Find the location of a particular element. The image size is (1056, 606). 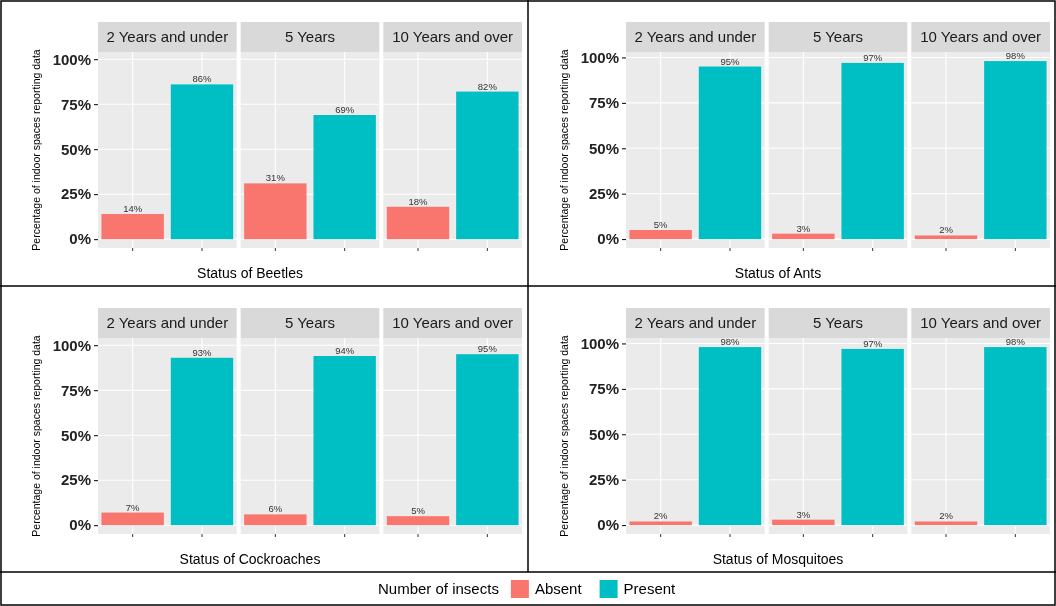

x-axis-title: Status of Beetles is located at coordinates (250, 273).